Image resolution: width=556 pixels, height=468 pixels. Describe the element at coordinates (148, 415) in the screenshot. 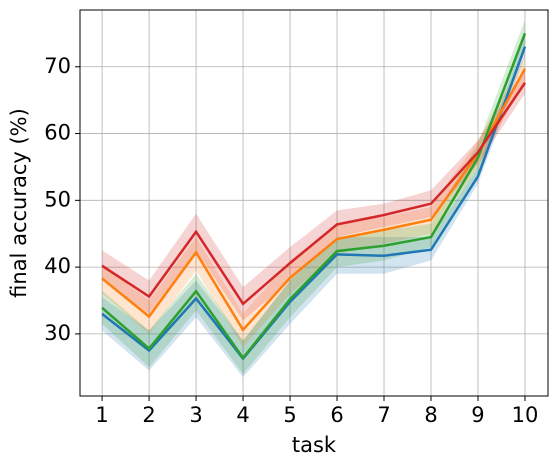

I see `x-tick-label: 2` at that location.